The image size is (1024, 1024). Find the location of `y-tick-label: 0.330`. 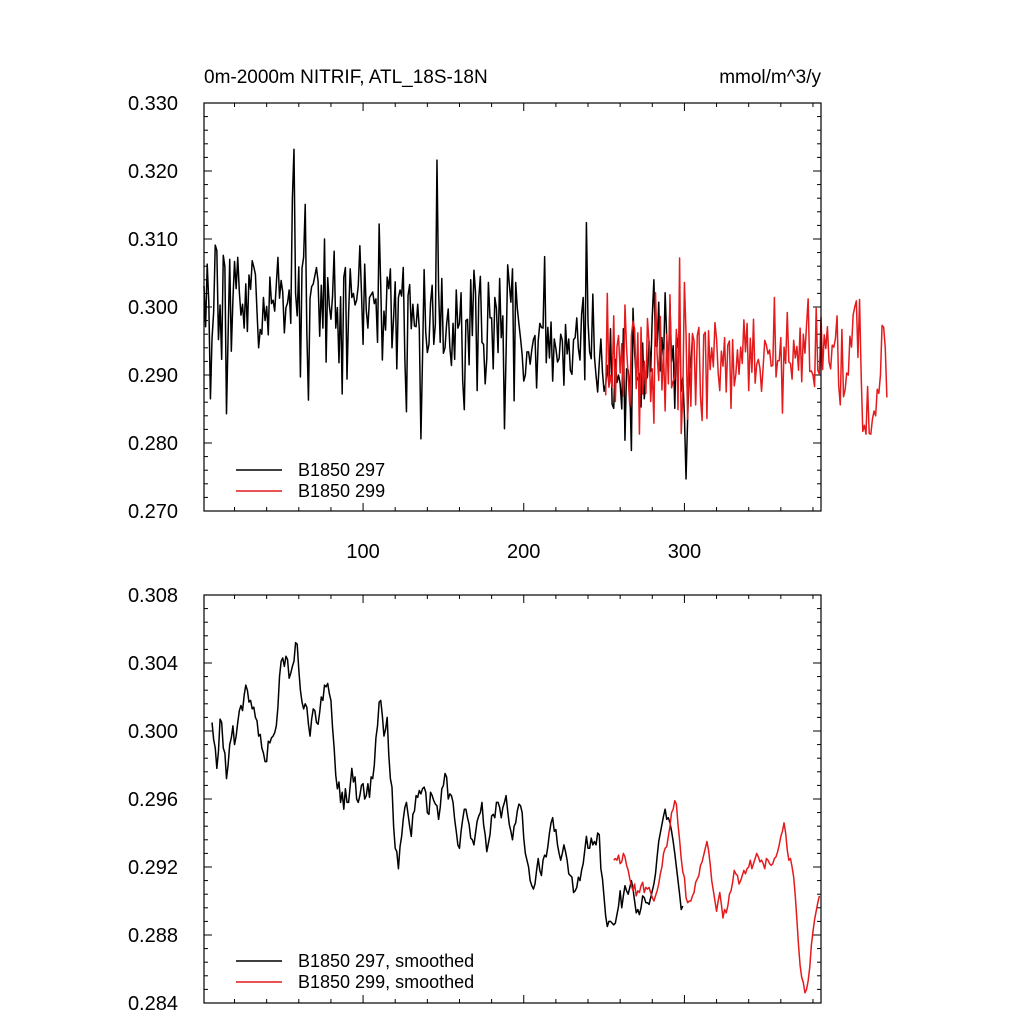

y-tick-label: 0.330 is located at coordinates (153, 104).